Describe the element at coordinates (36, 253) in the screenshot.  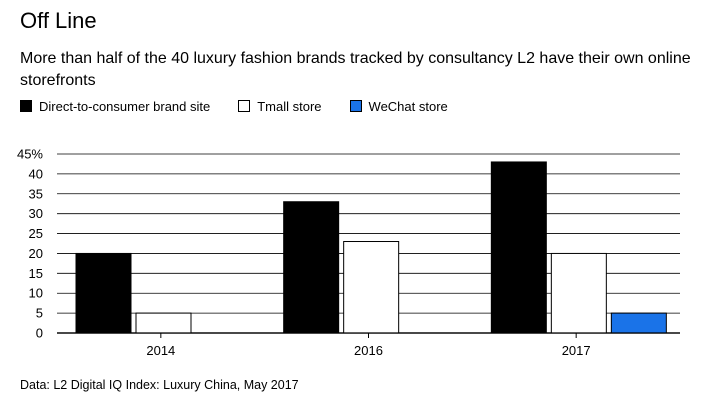
I see `y-tick-label: 20` at that location.